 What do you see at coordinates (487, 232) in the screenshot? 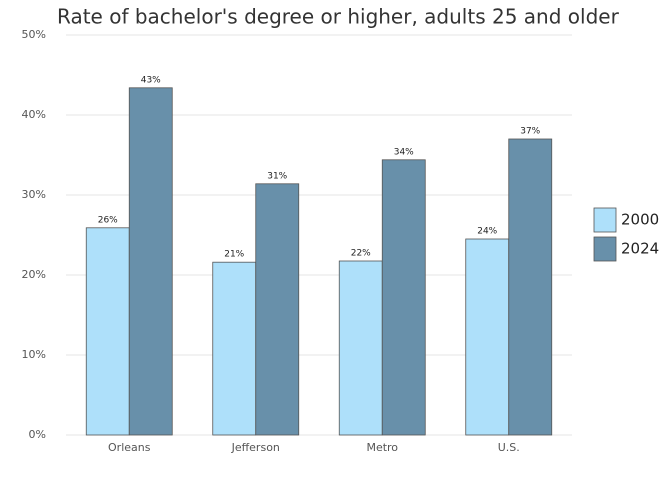
I see `value-label: 24%` at bounding box center [487, 232].